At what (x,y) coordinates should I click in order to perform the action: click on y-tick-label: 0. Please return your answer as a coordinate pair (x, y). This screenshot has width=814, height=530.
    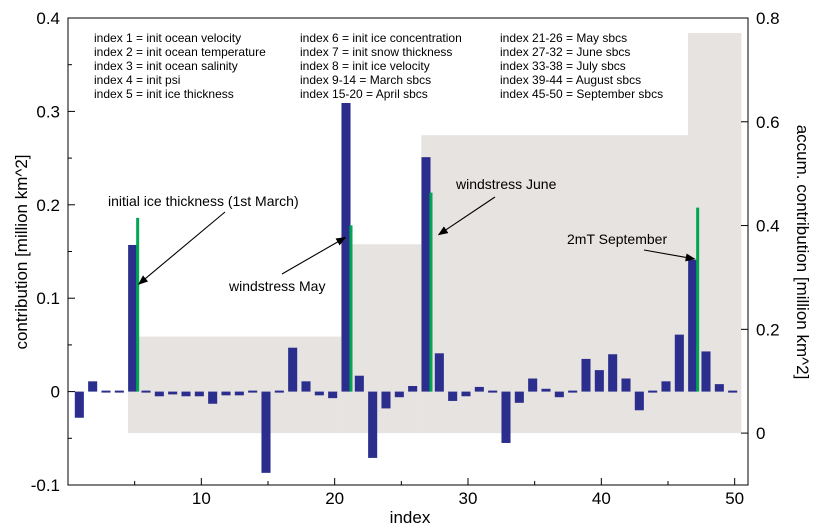
    Looking at the image, I should click on (55, 392).